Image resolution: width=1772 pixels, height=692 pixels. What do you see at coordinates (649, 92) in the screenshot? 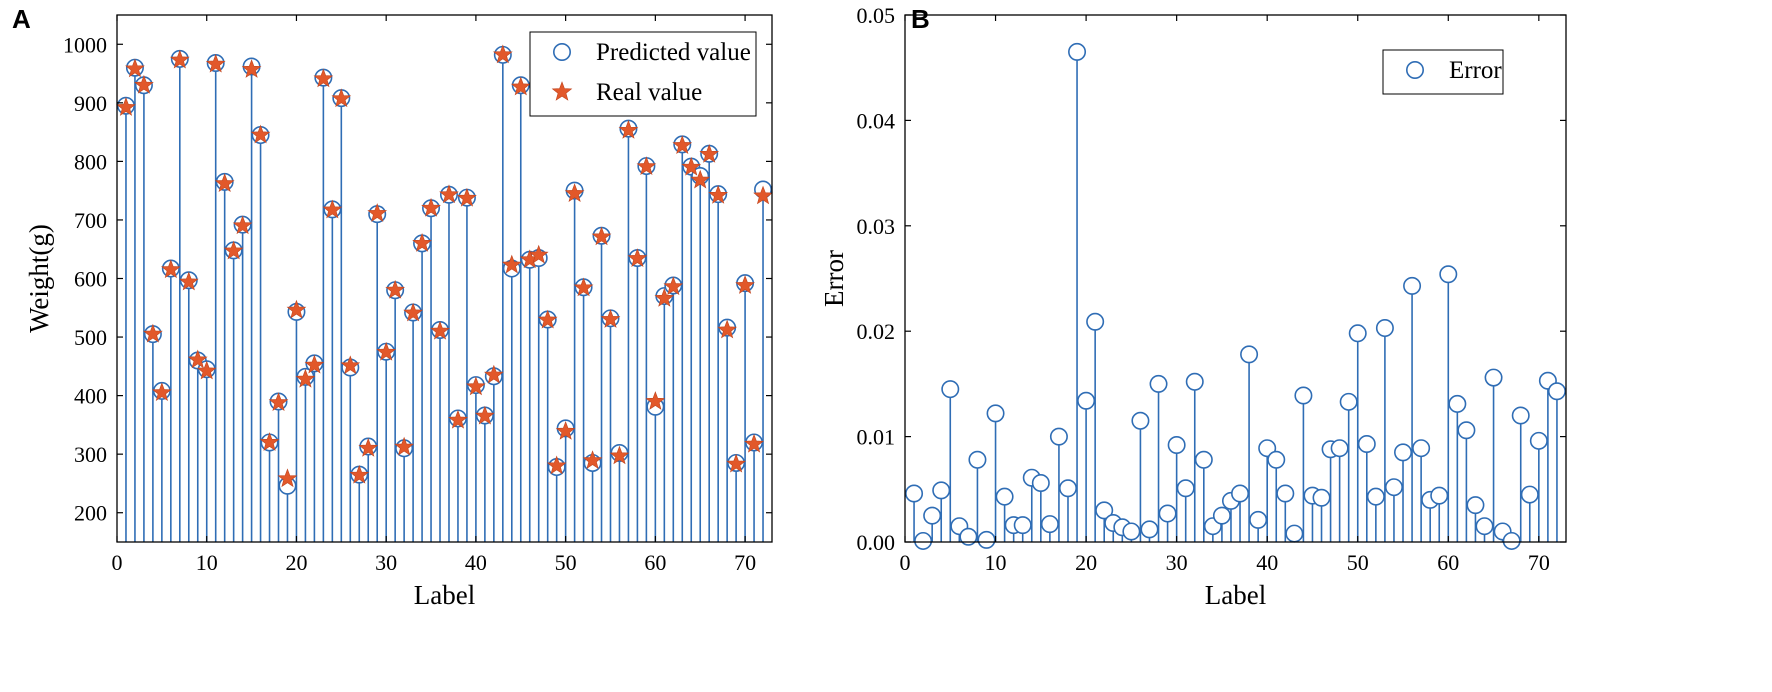
I see `panel-a-legend-label: Real value` at bounding box center [649, 92].